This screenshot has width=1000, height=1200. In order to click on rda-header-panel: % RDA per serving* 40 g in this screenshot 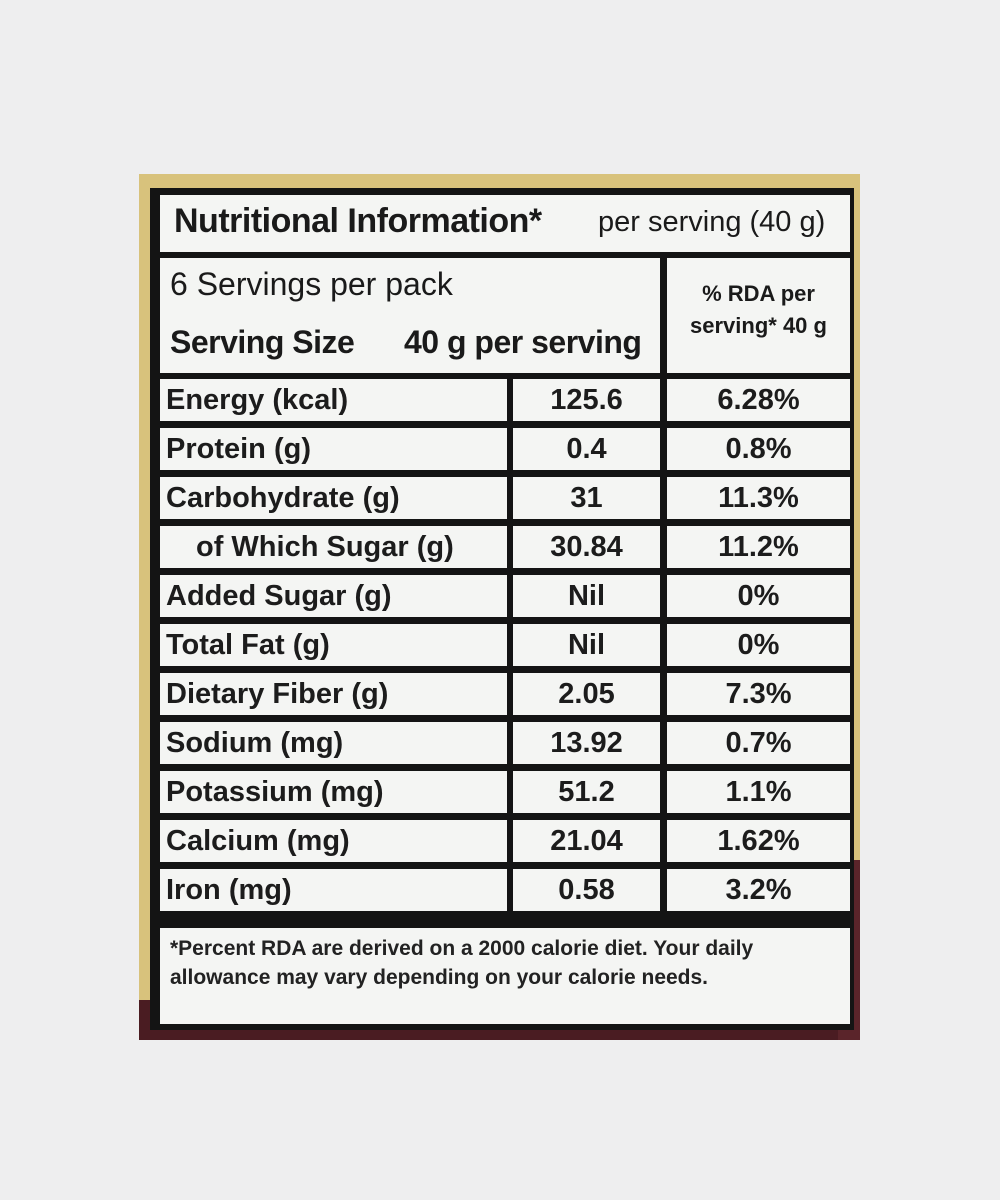, I will do `click(758, 315)`.